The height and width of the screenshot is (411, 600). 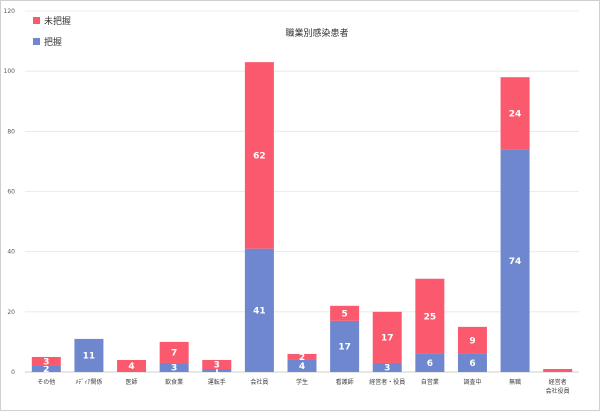 What do you see at coordinates (430, 382) in the screenshot?
I see `x-tick-label: 自営業` at bounding box center [430, 382].